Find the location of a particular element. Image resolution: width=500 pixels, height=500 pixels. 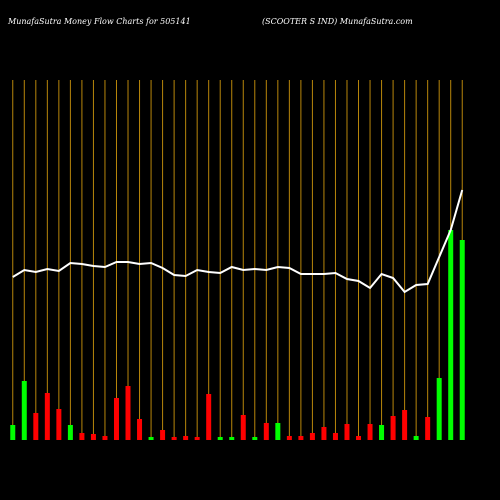

chart-title: MunafaSutra Money Flow Charts for 505141 is located at coordinates (99, 21).